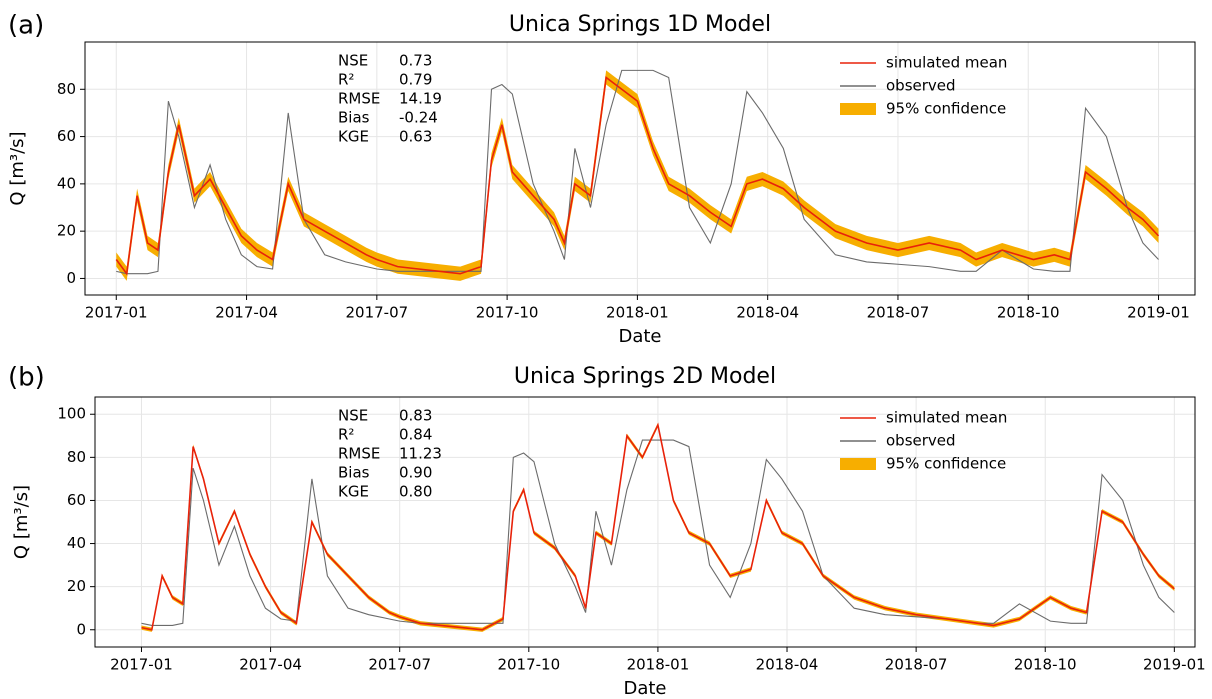 This screenshot has height=699, width=1212. Describe the element at coordinates (645, 376) in the screenshot. I see `chart-title: Unica Springs 2D Model` at that location.